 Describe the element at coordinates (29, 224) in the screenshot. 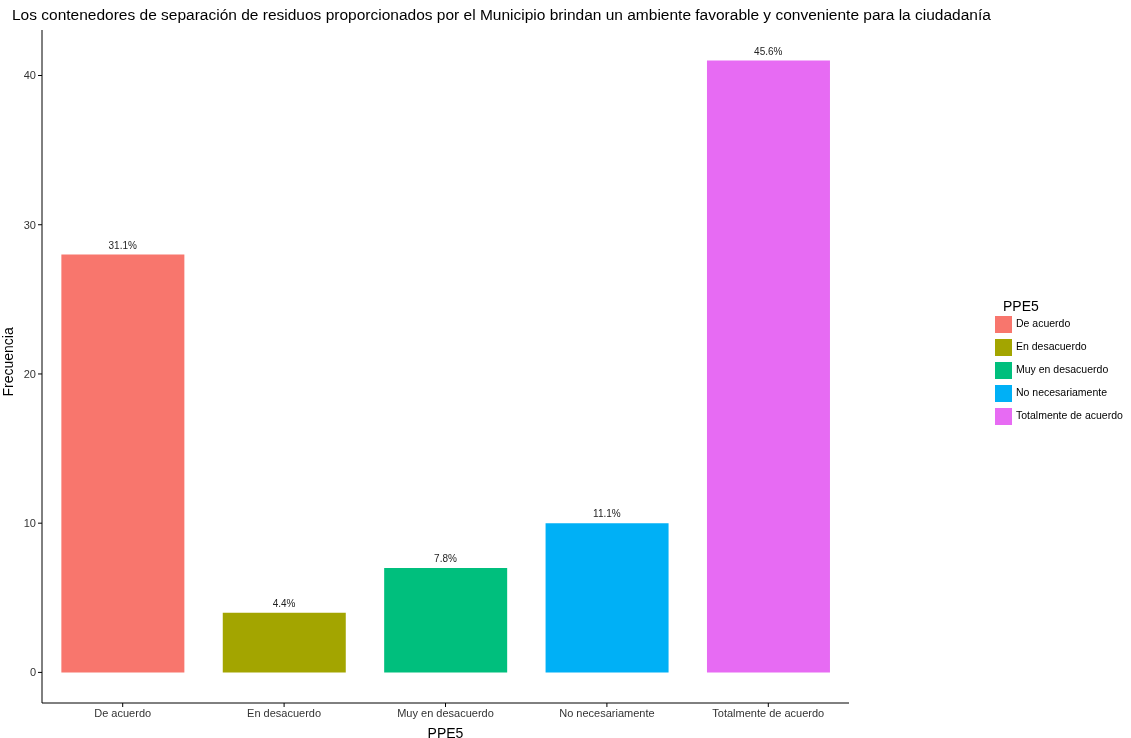

I see `y-tick-label: 30` at that location.